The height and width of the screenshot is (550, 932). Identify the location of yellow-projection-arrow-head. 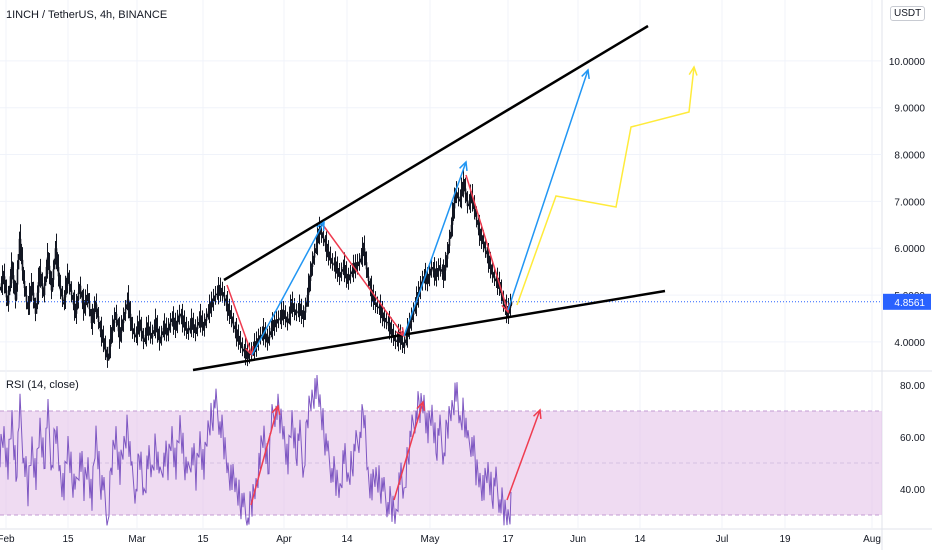
(693, 70).